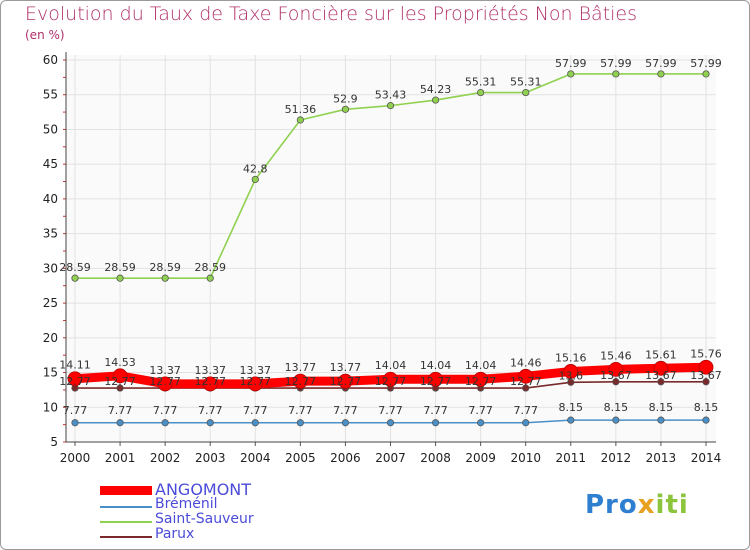 This screenshot has width=750, height=550. What do you see at coordinates (255, 179) in the screenshot?
I see `data-point-saint-sauveur-2004` at bounding box center [255, 179].